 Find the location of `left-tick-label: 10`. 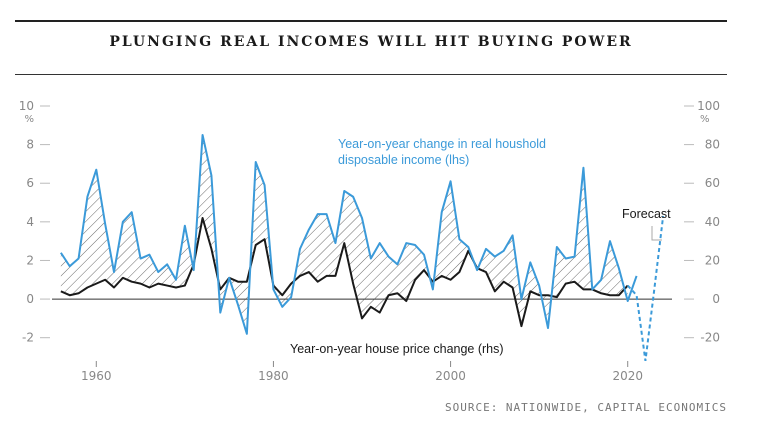

left-tick-label: 10 is located at coordinates (26, 106).